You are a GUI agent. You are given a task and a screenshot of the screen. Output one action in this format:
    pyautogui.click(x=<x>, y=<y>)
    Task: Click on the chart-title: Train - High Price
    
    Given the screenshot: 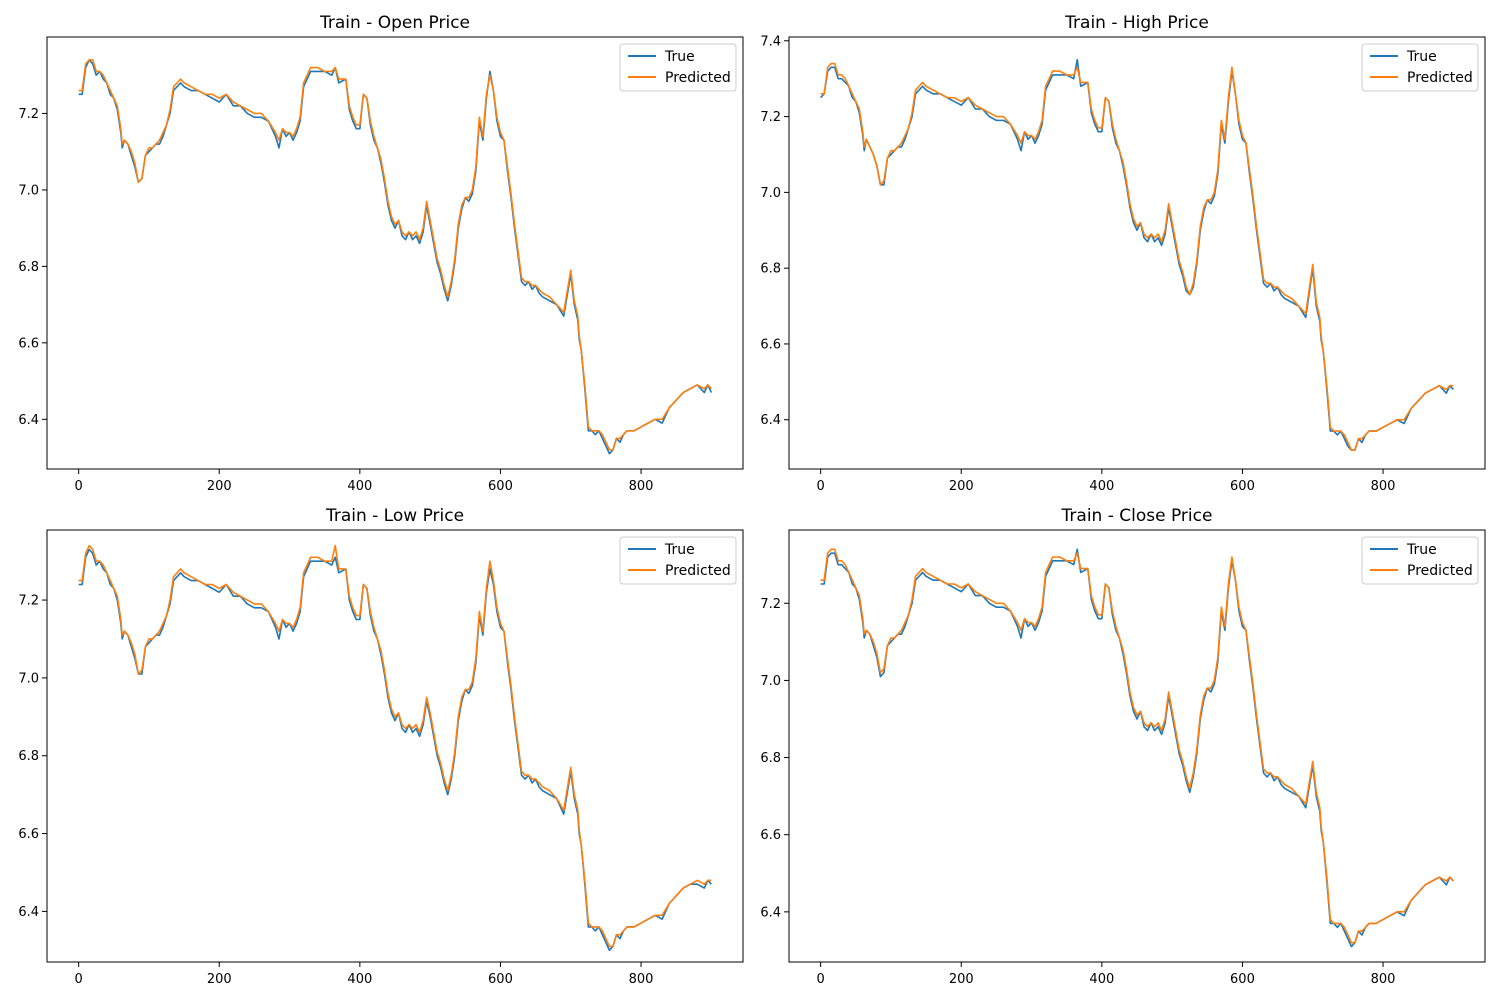 What is the action you would take?
    pyautogui.click(x=1136, y=23)
    